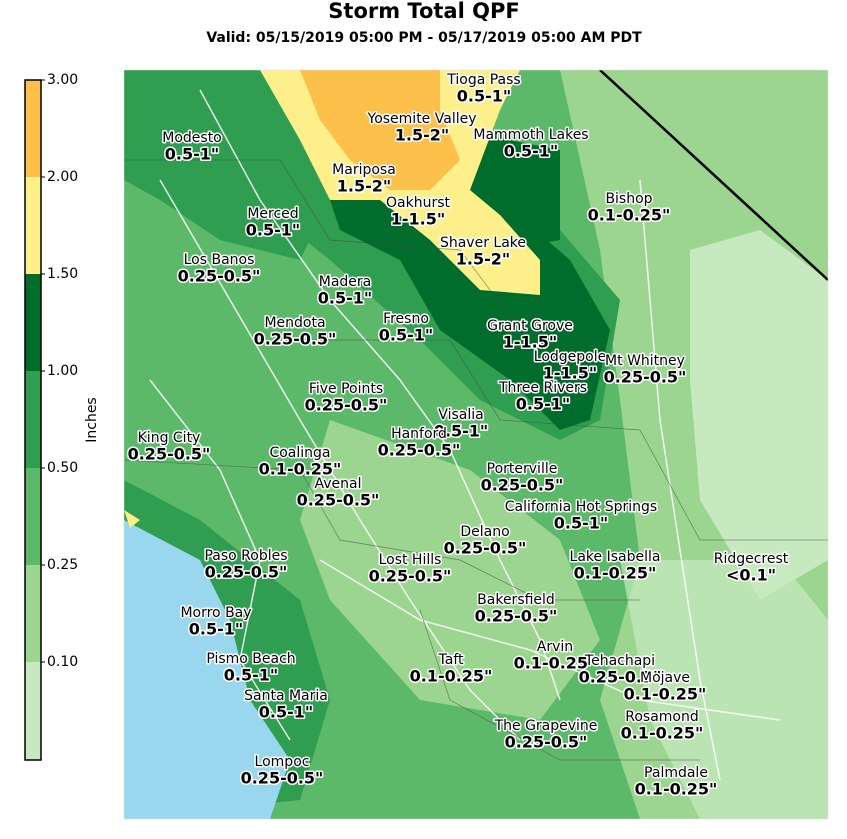 This screenshot has height=839, width=847. I want to click on place-amount: <0.1", so click(751, 575).